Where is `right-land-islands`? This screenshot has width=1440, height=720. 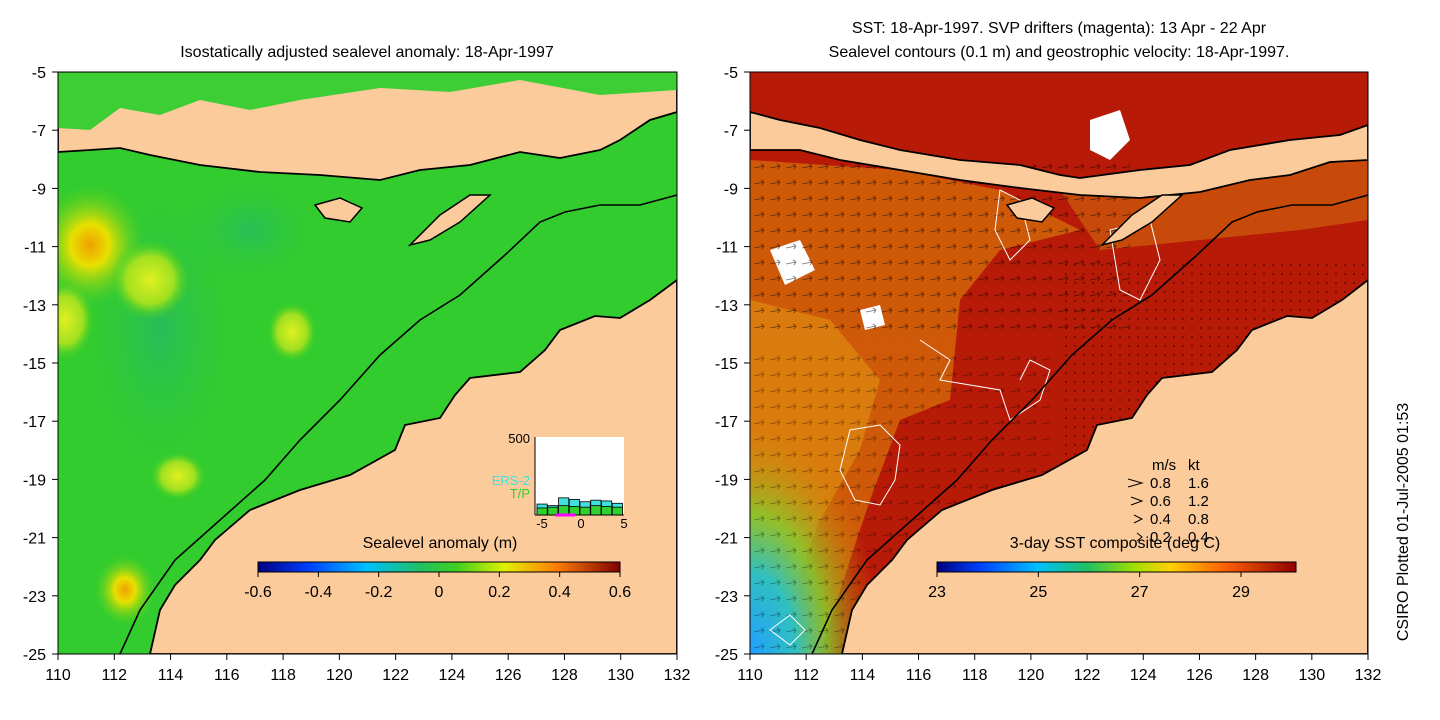
right-land-islands is located at coordinates (1059, 155).